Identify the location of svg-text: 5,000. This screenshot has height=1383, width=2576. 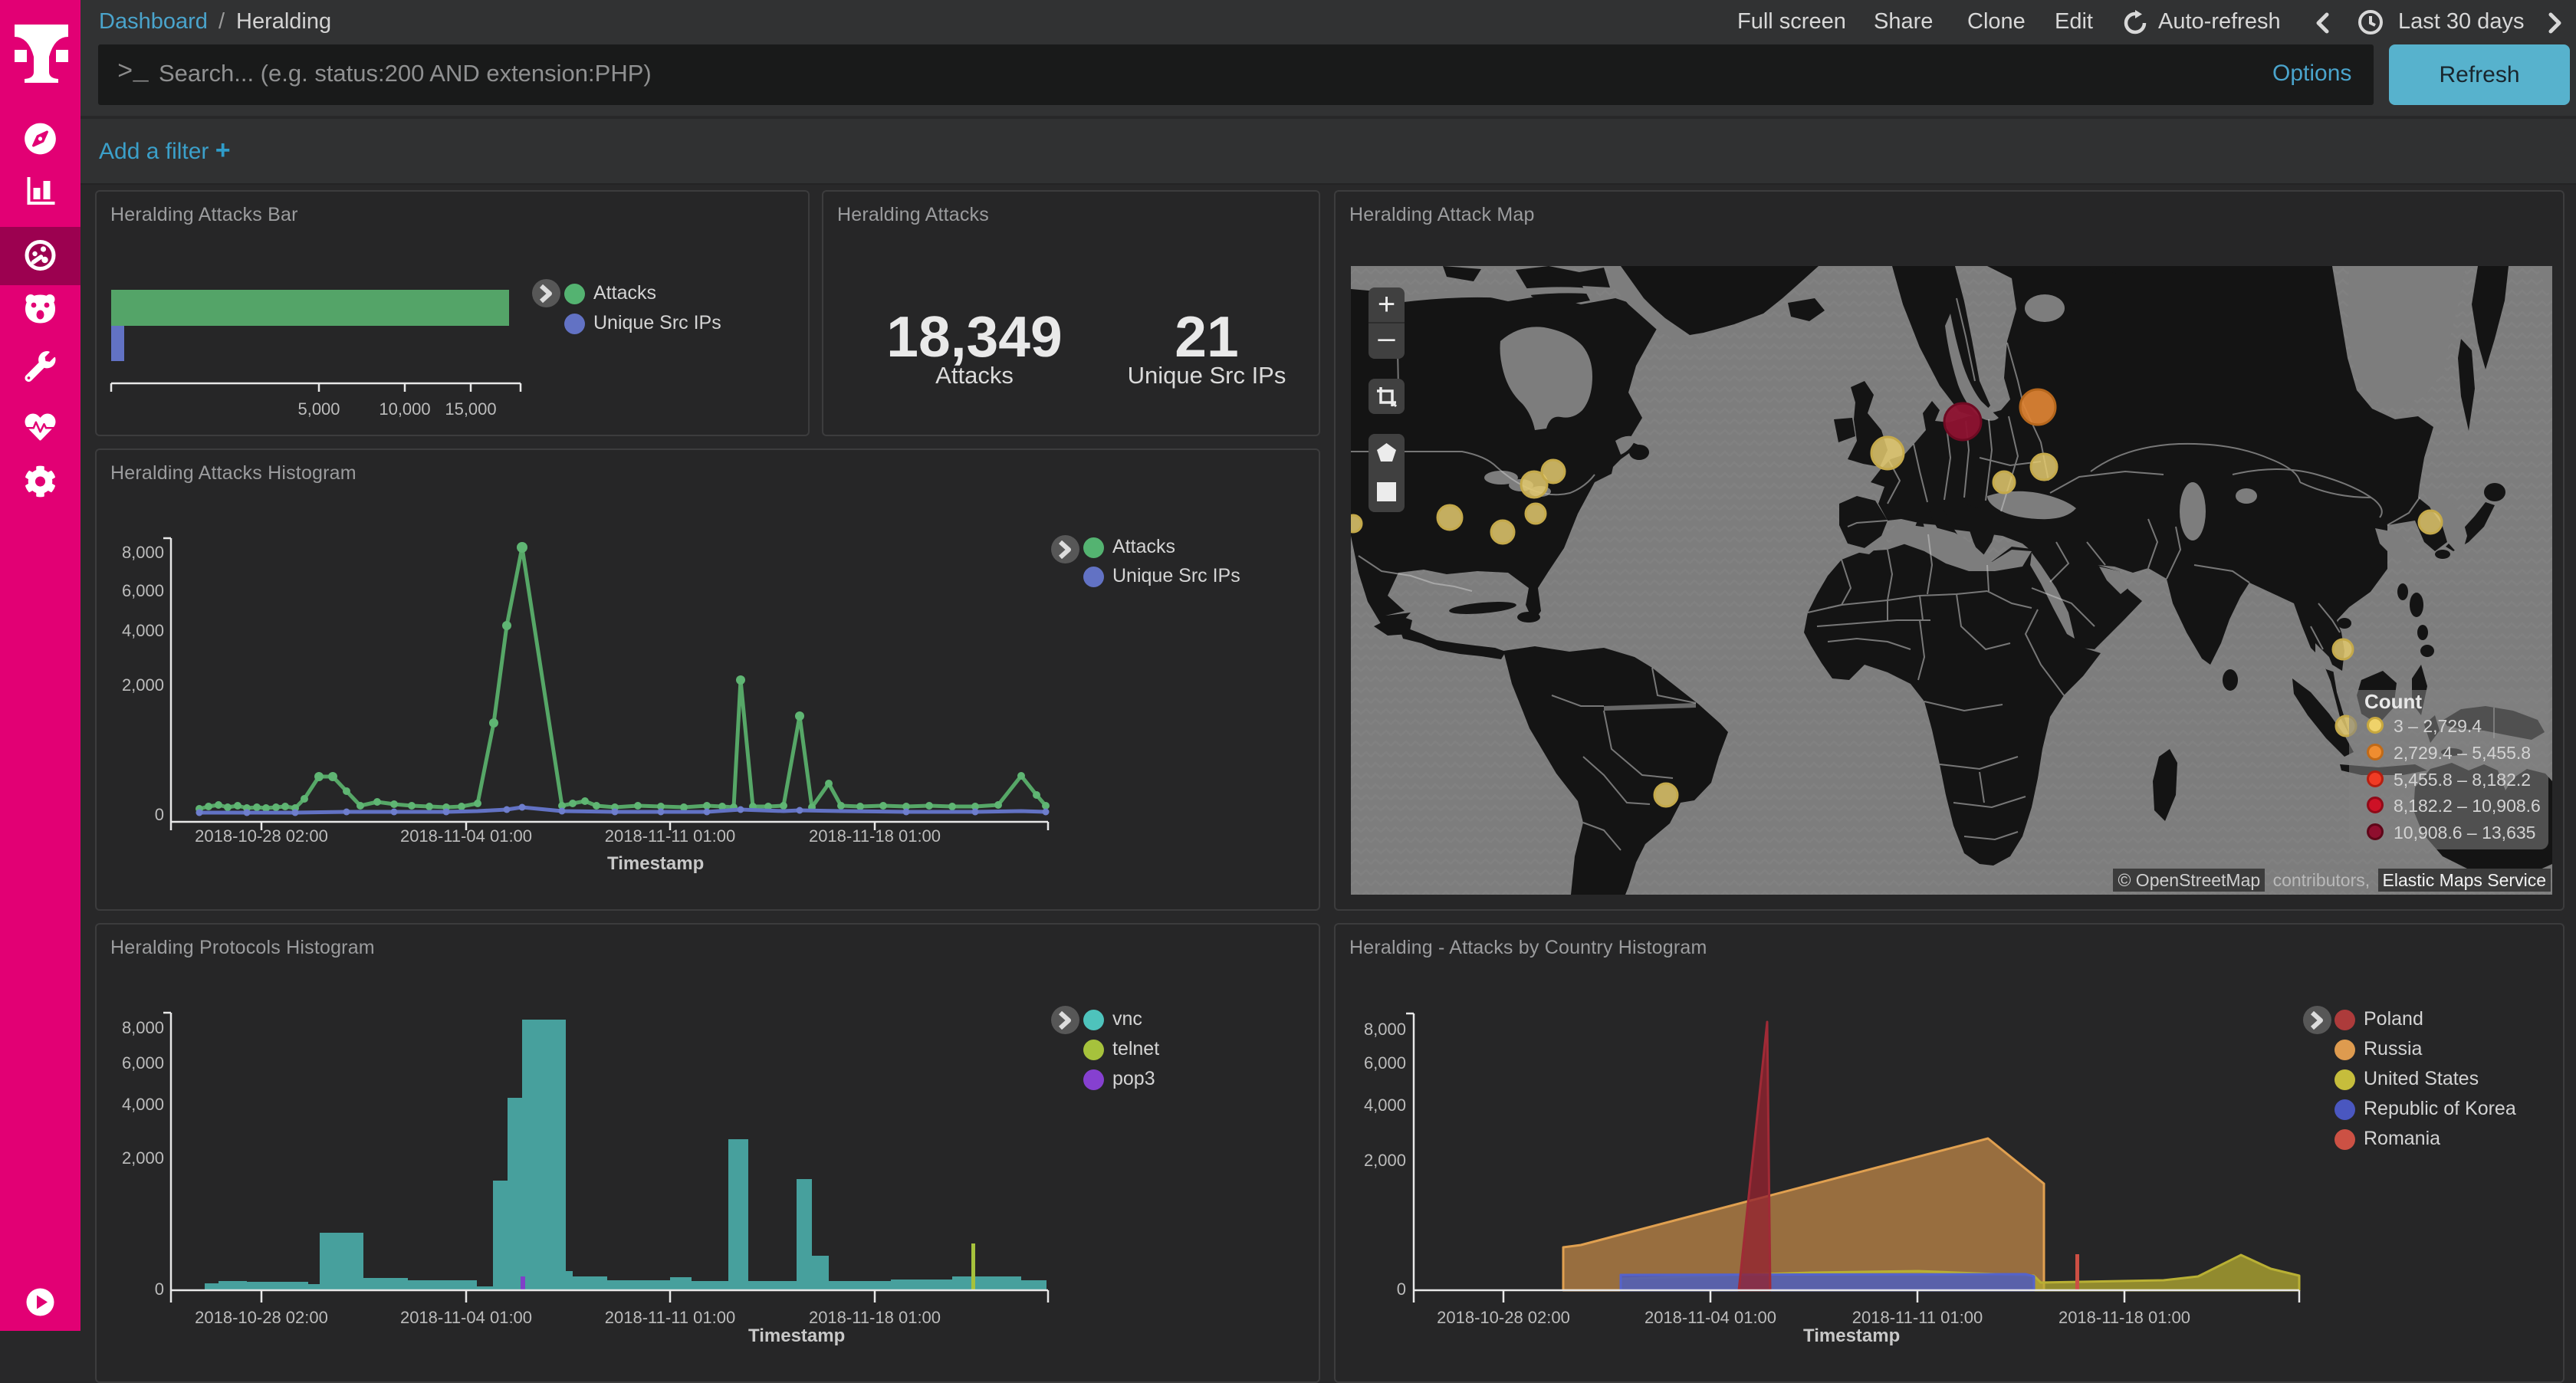
(319, 409).